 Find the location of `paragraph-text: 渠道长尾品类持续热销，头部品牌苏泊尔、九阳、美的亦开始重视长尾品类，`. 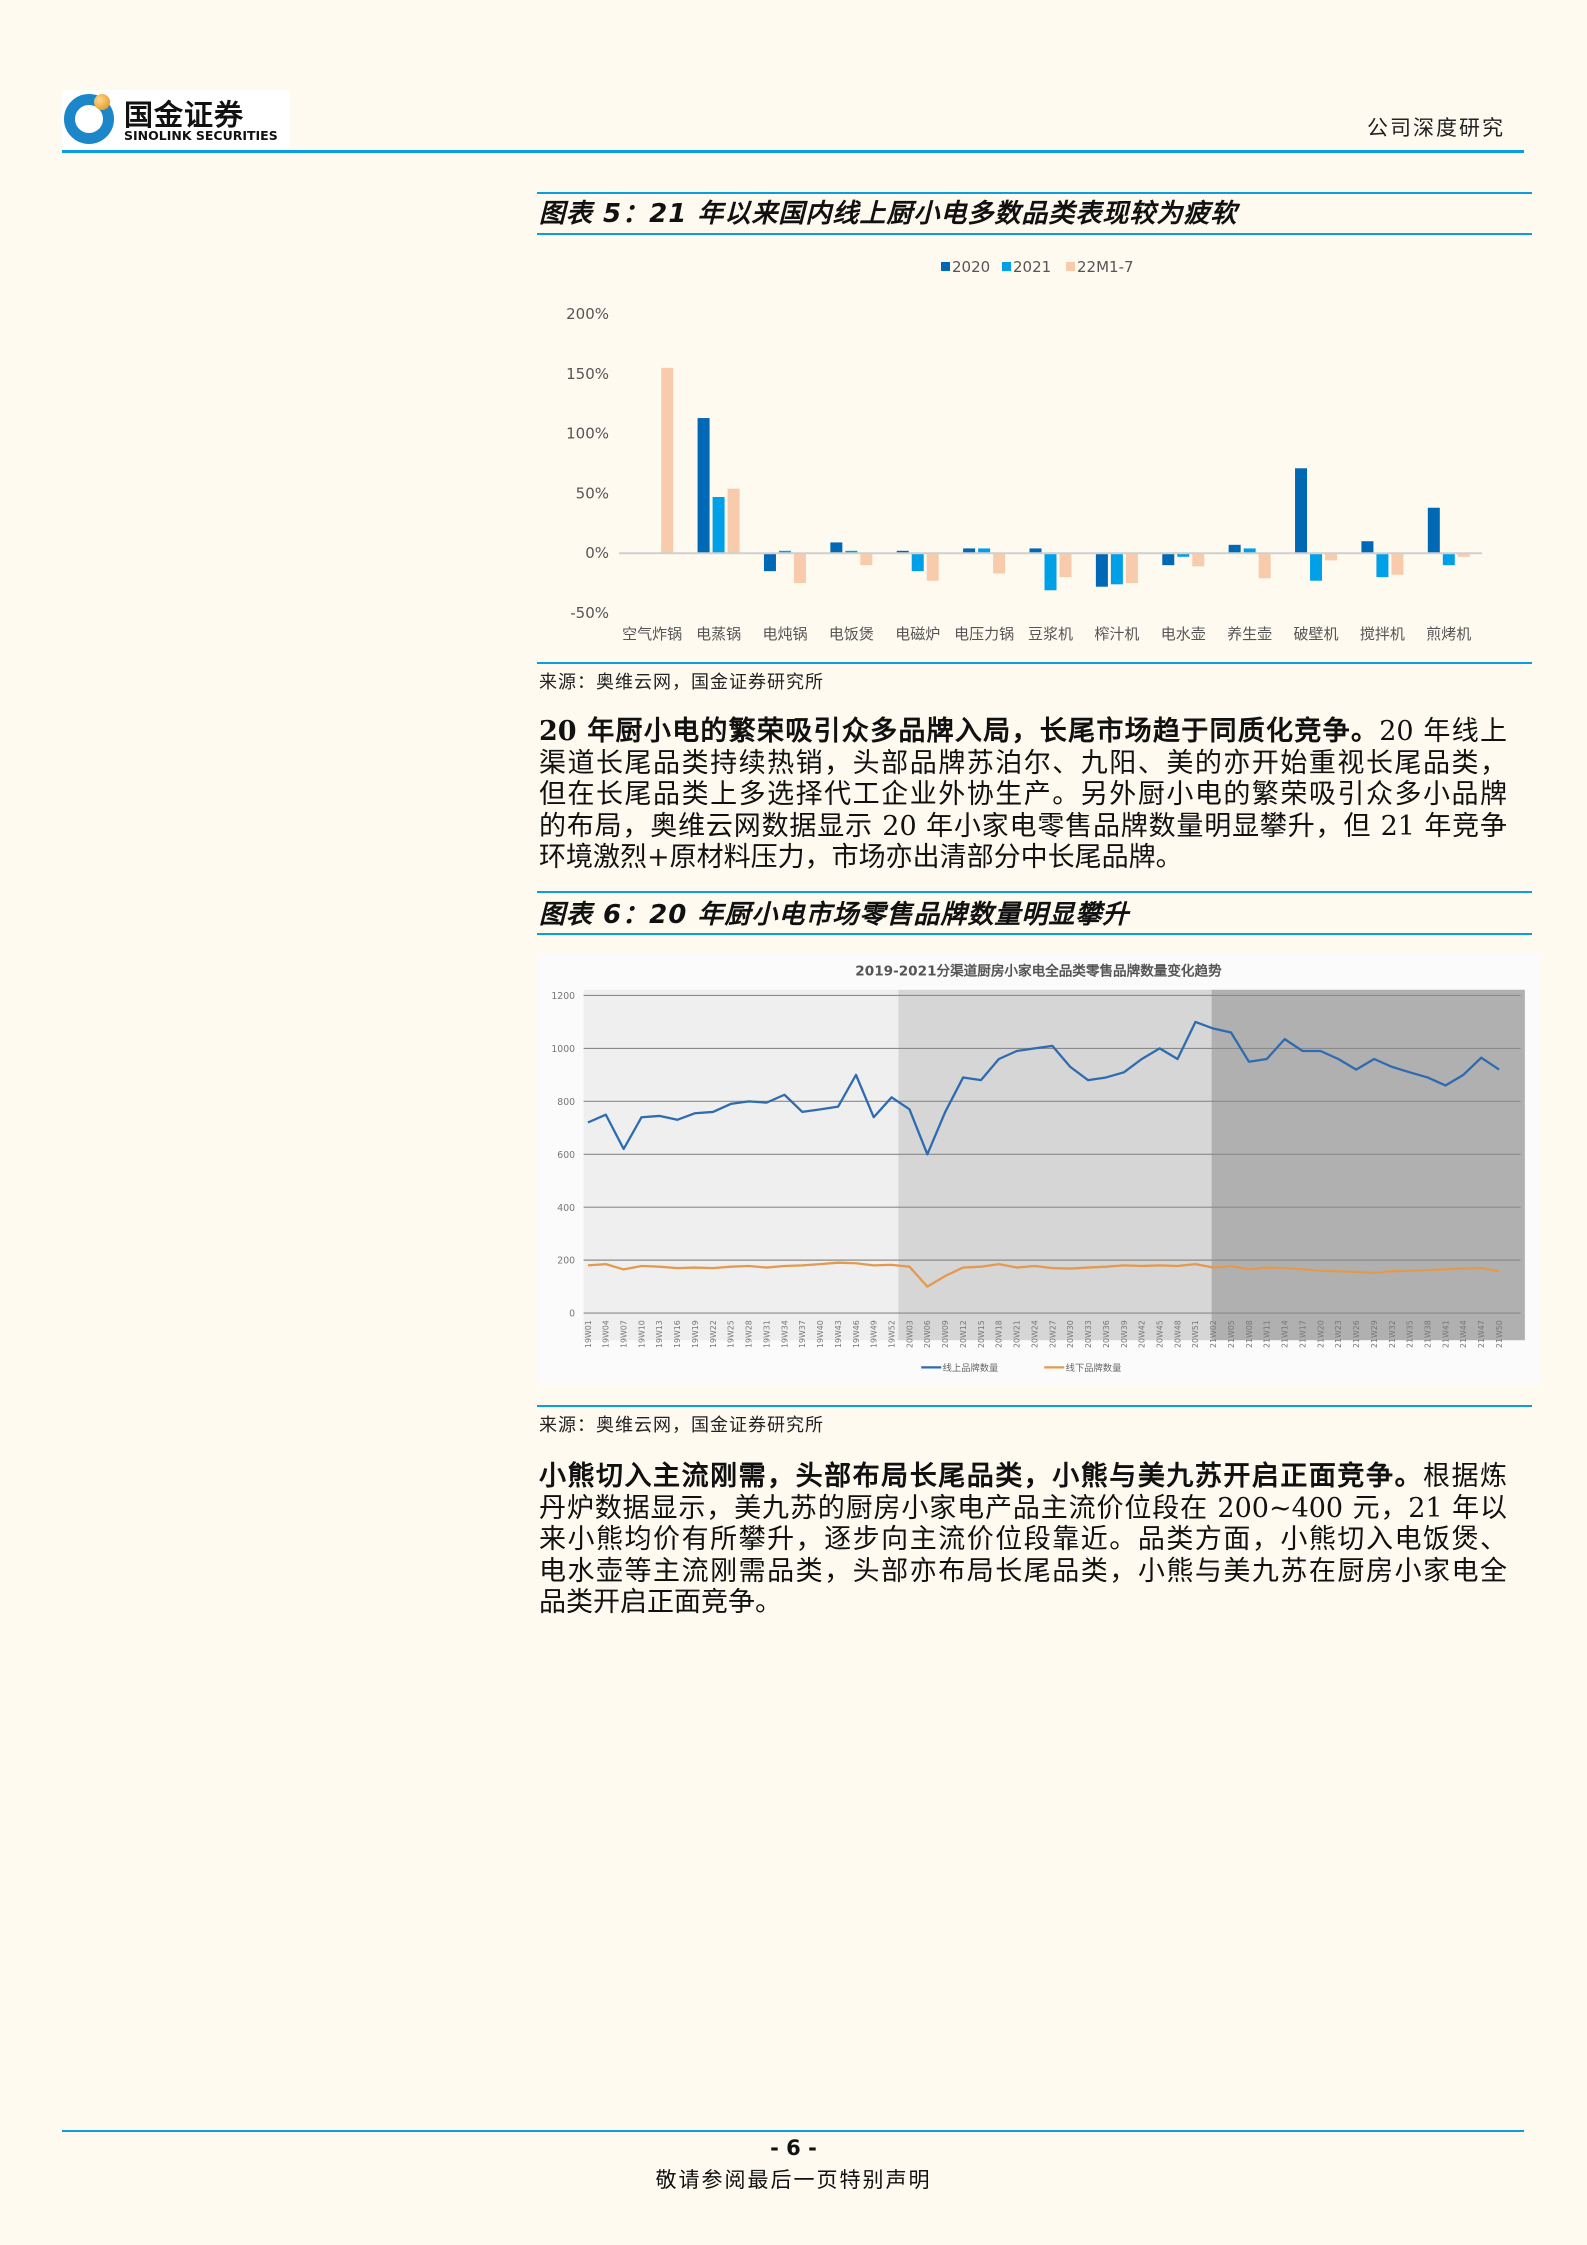

paragraph-text: 渠道长尾品类持续热销，头部品牌苏泊尔、九阳、美的亦开始重视长尾品类， is located at coordinates (1023, 763).